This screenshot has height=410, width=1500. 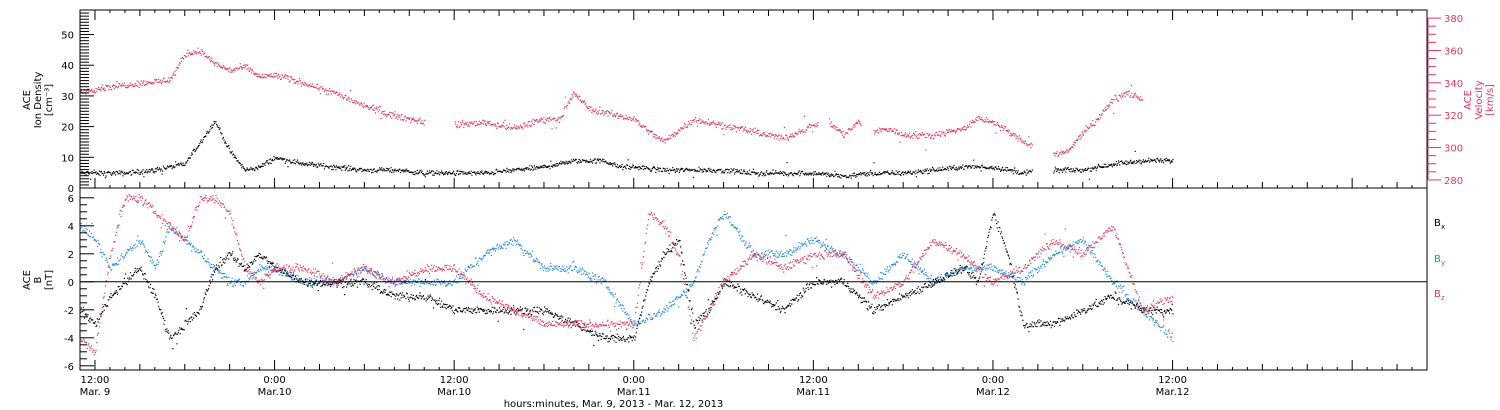 I want to click on b-axis-title-line: [nT], so click(x=49, y=280).